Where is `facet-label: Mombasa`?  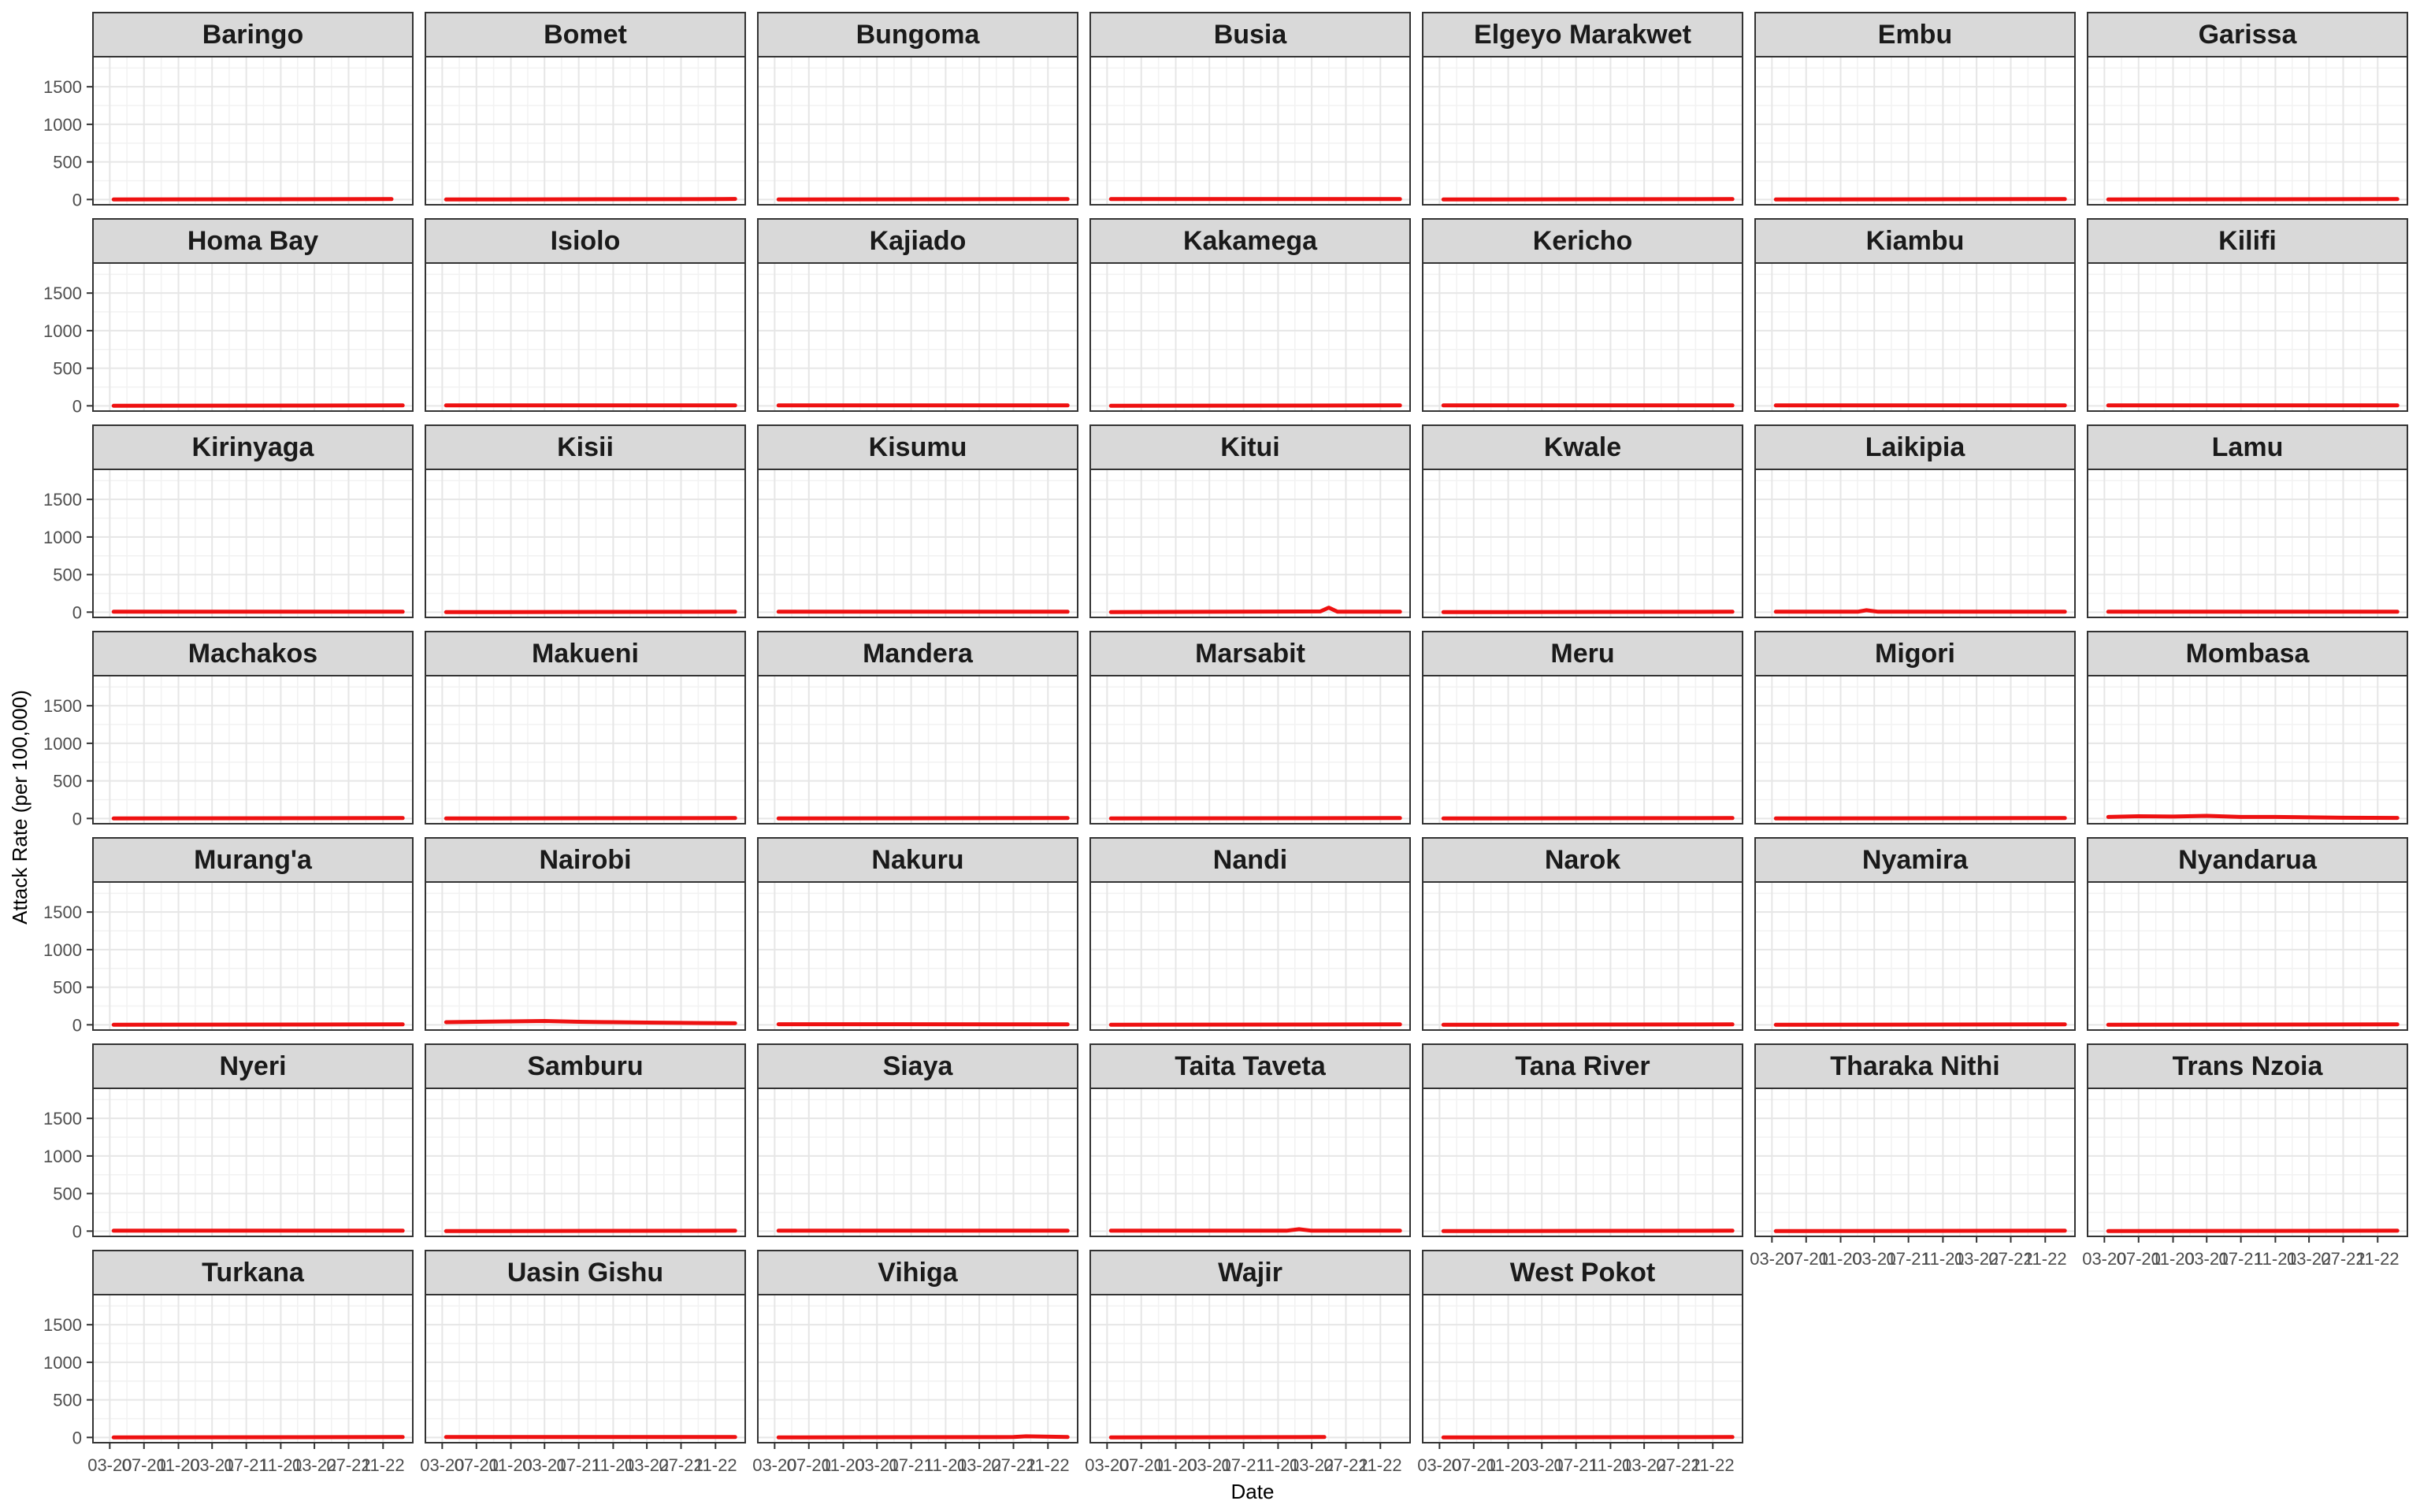
facet-label: Mombasa is located at coordinates (2248, 654).